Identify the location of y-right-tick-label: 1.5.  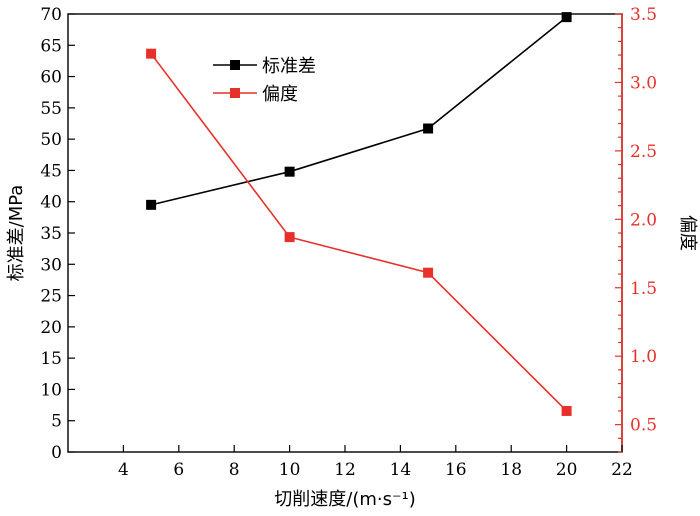
(643, 289).